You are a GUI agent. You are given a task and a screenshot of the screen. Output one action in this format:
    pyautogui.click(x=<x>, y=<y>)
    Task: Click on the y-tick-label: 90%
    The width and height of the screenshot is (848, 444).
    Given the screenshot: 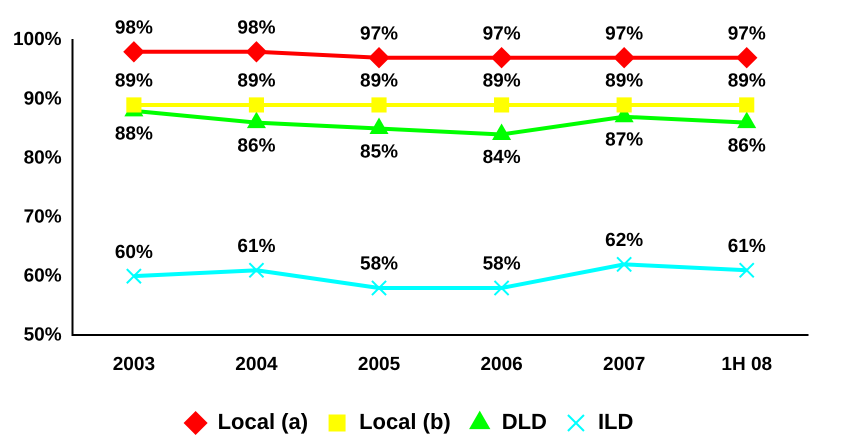 What is the action you would take?
    pyautogui.click(x=43, y=99)
    